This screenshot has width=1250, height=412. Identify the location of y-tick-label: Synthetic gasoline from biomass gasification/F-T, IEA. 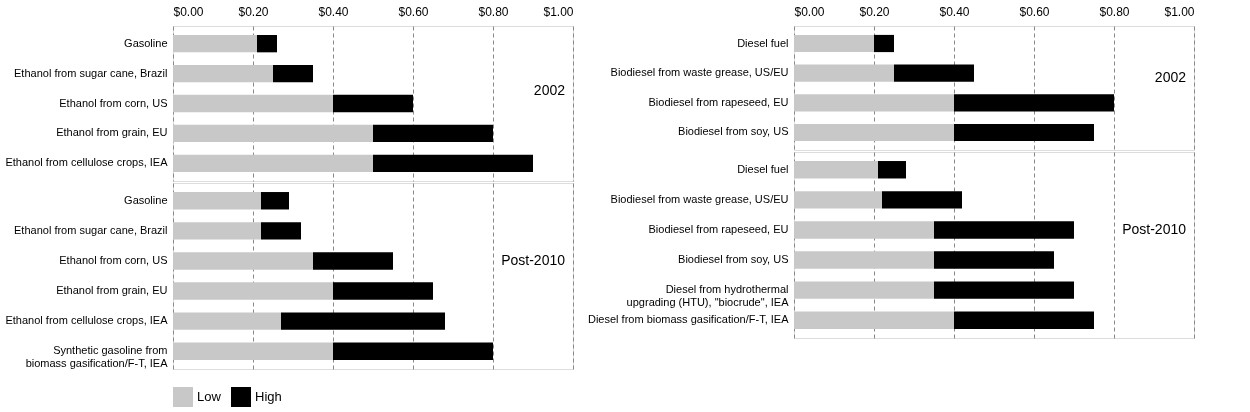
(97, 357).